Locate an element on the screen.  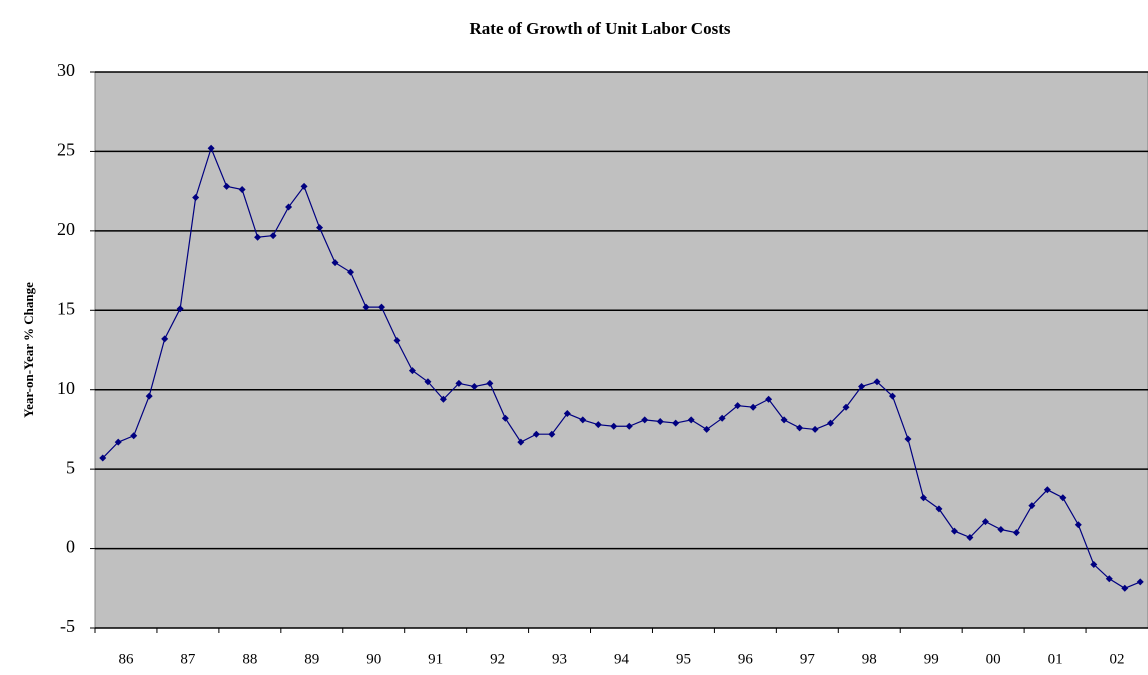
x-tick-label: 86 is located at coordinates (126, 659).